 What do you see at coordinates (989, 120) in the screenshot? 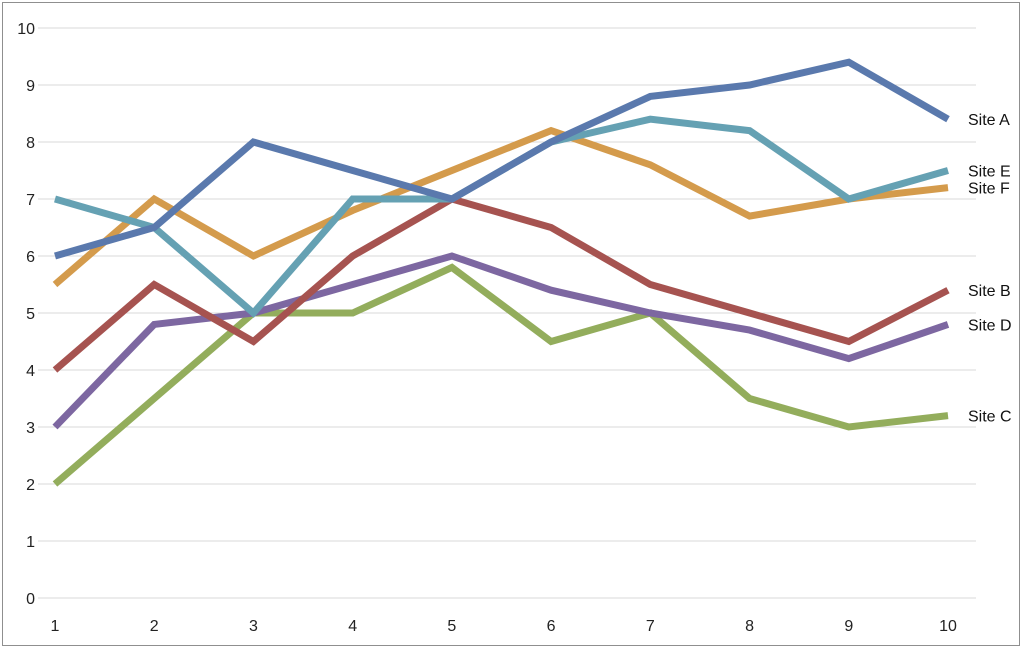
I see `series-label-site-a: Site A` at bounding box center [989, 120].